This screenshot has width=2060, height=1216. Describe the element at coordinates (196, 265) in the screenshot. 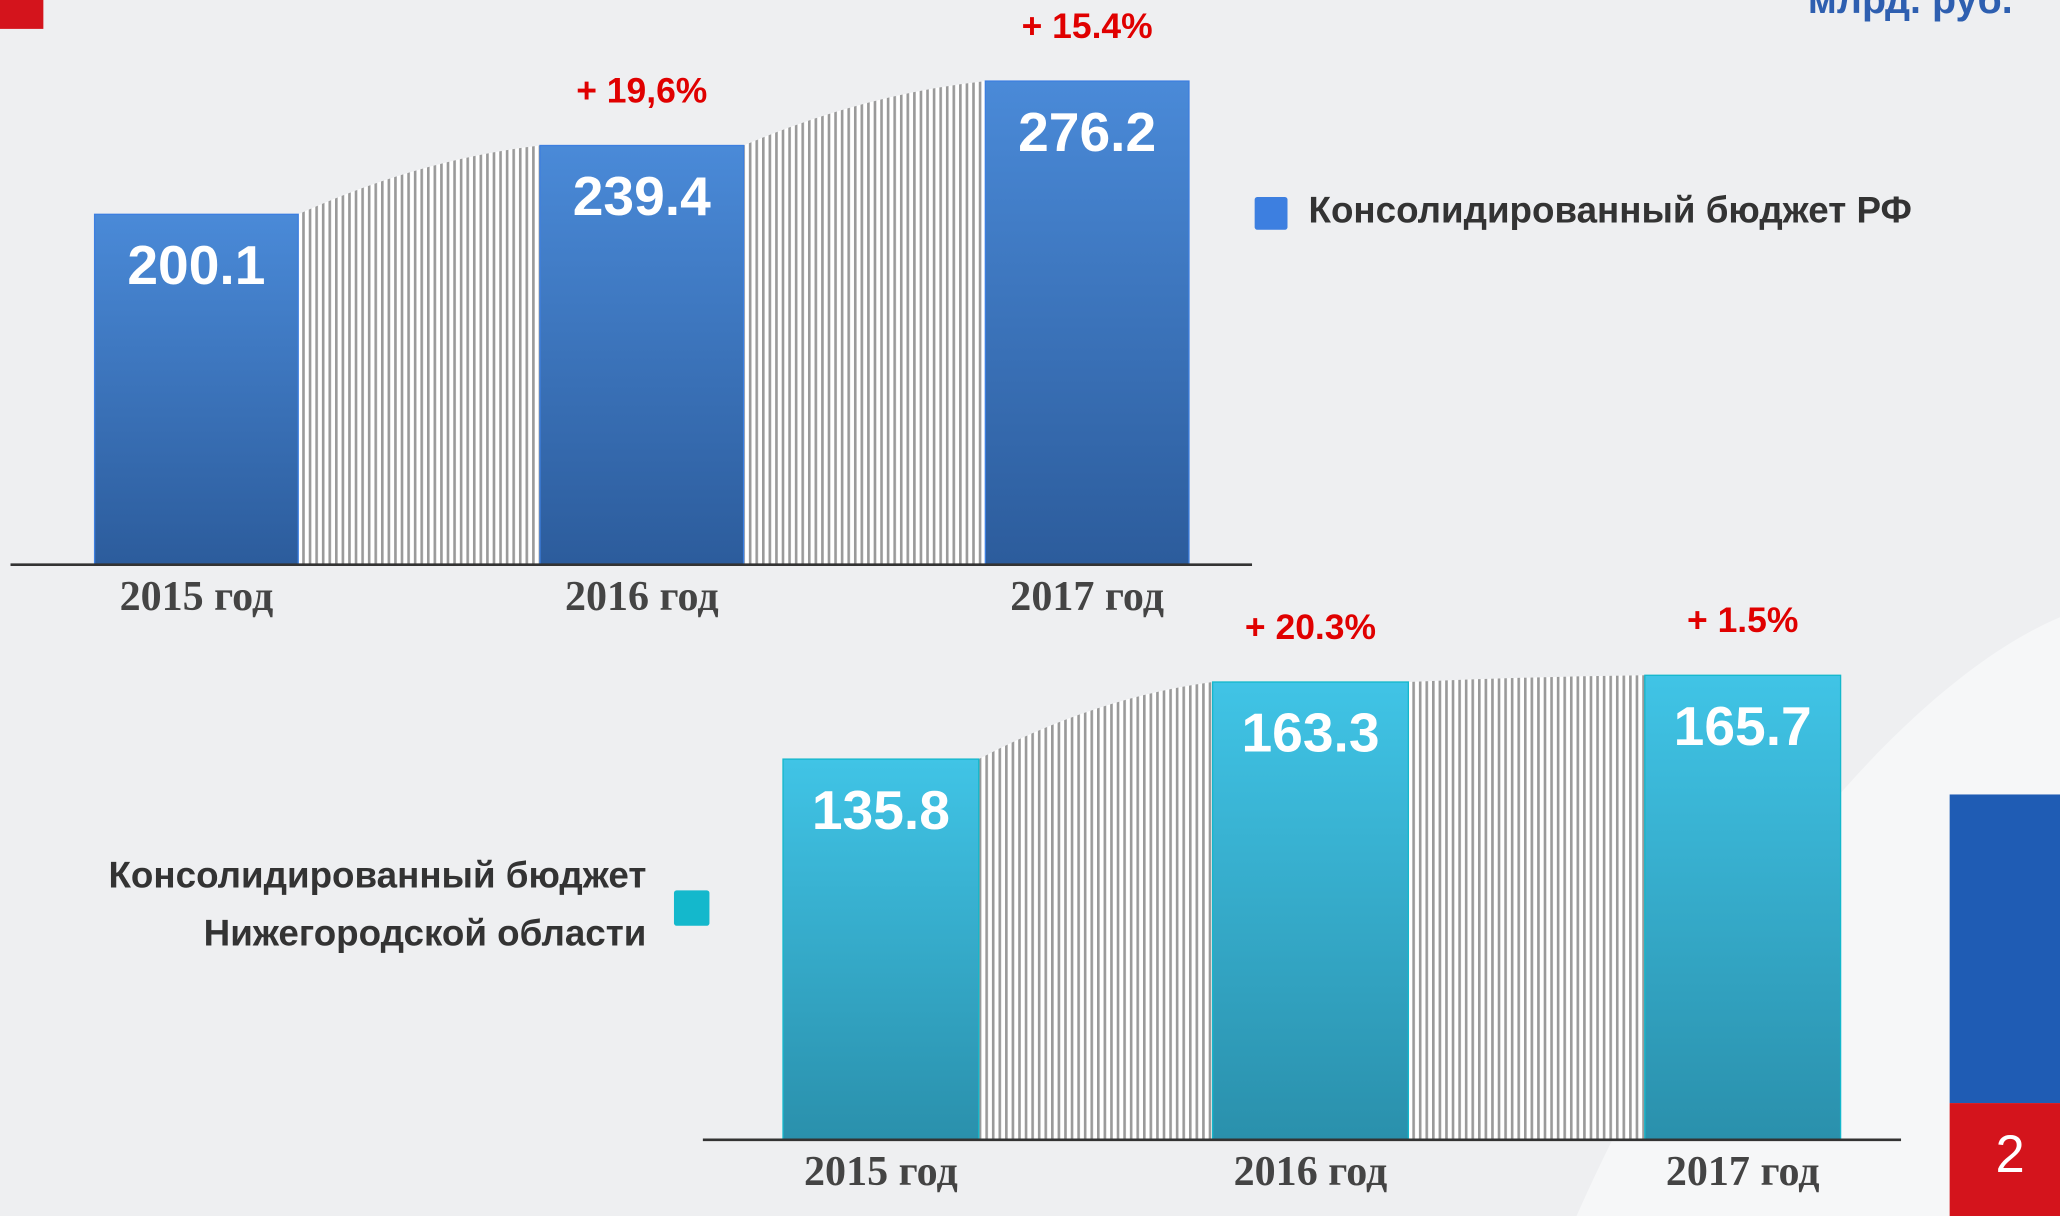

I see `value-label: 200.1` at that location.